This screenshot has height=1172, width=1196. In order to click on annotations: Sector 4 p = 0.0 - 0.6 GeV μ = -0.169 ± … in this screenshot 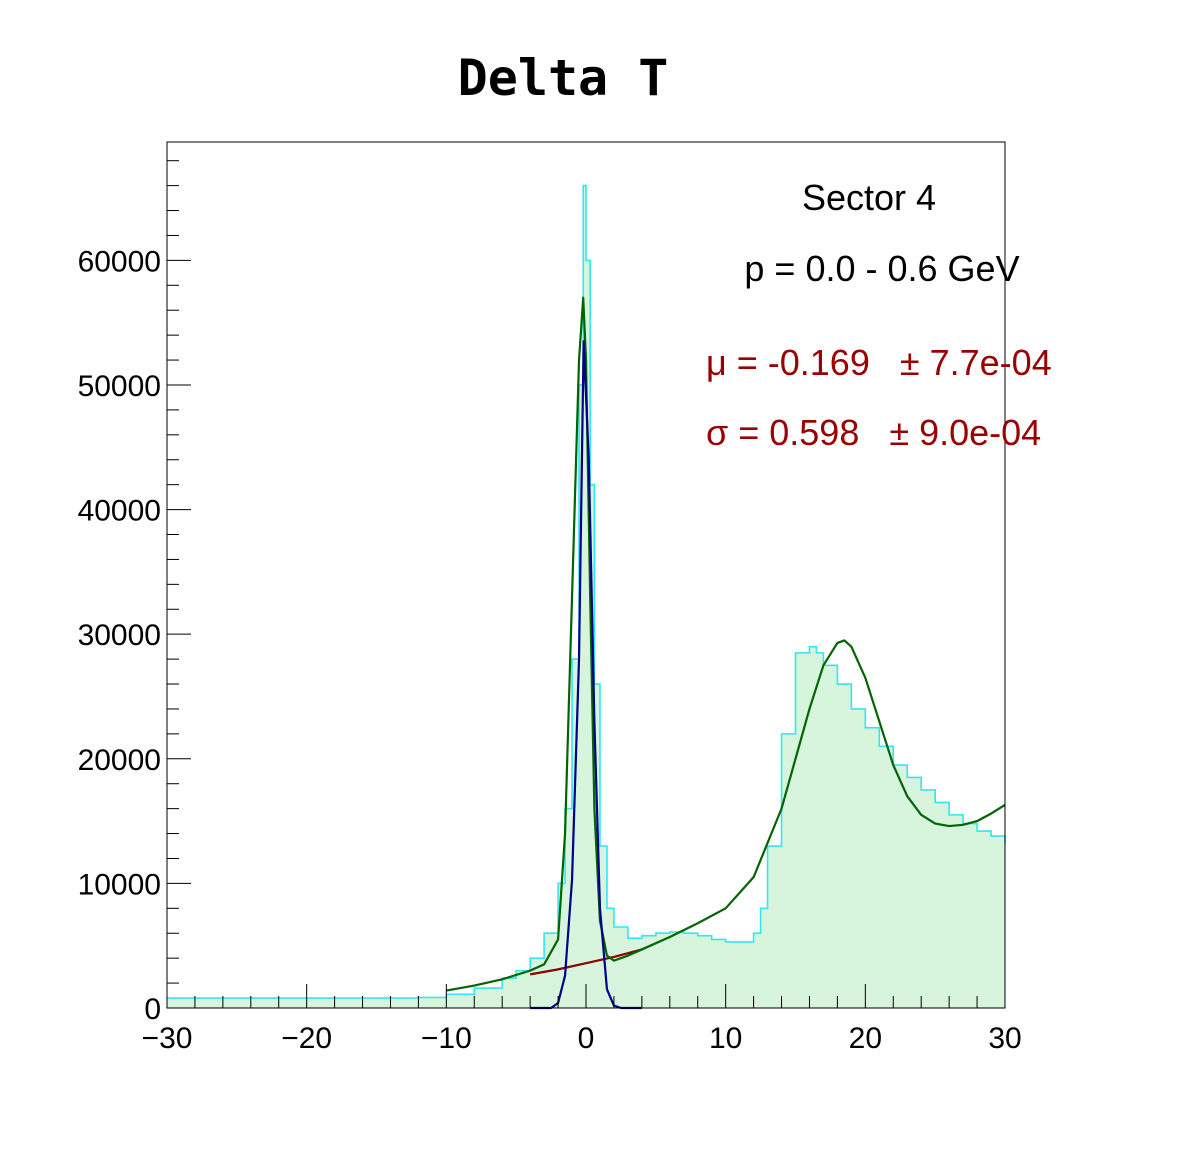, I will do `click(879, 315)`.